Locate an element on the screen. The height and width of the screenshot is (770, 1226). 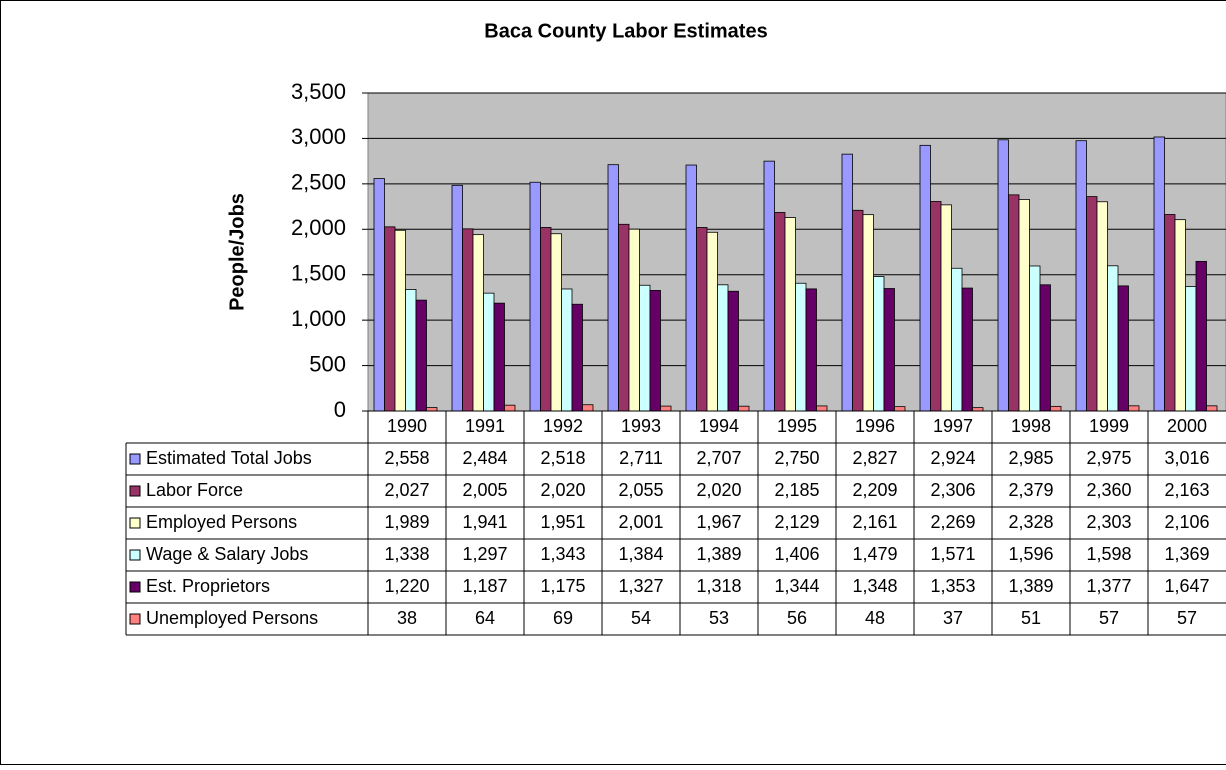
table-value: 1,596 is located at coordinates (1030, 554).